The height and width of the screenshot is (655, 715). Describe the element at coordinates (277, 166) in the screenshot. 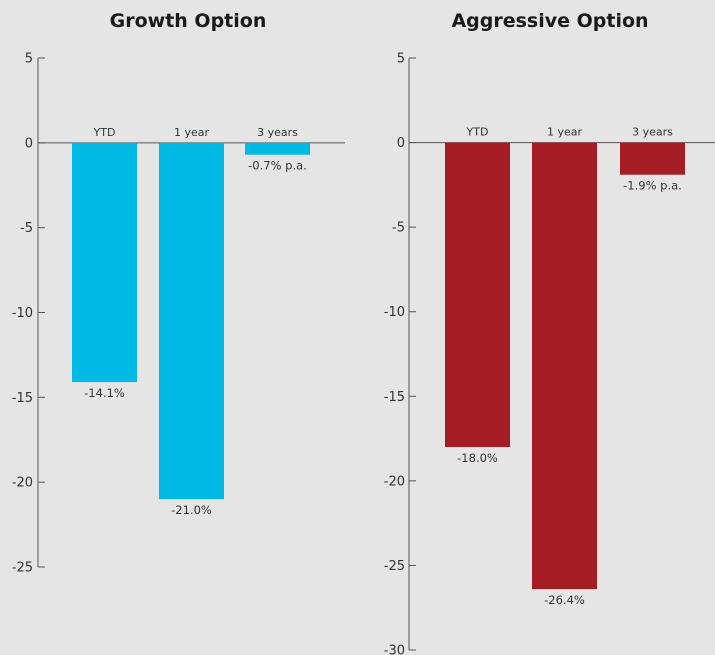

I see `data-label: -0.7% p.a.` at that location.